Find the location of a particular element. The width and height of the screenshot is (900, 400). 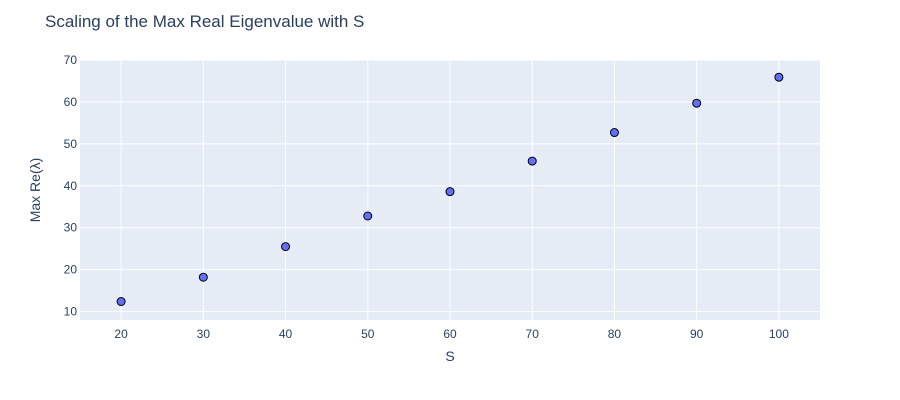

x-tick-label: 50 is located at coordinates (368, 334).